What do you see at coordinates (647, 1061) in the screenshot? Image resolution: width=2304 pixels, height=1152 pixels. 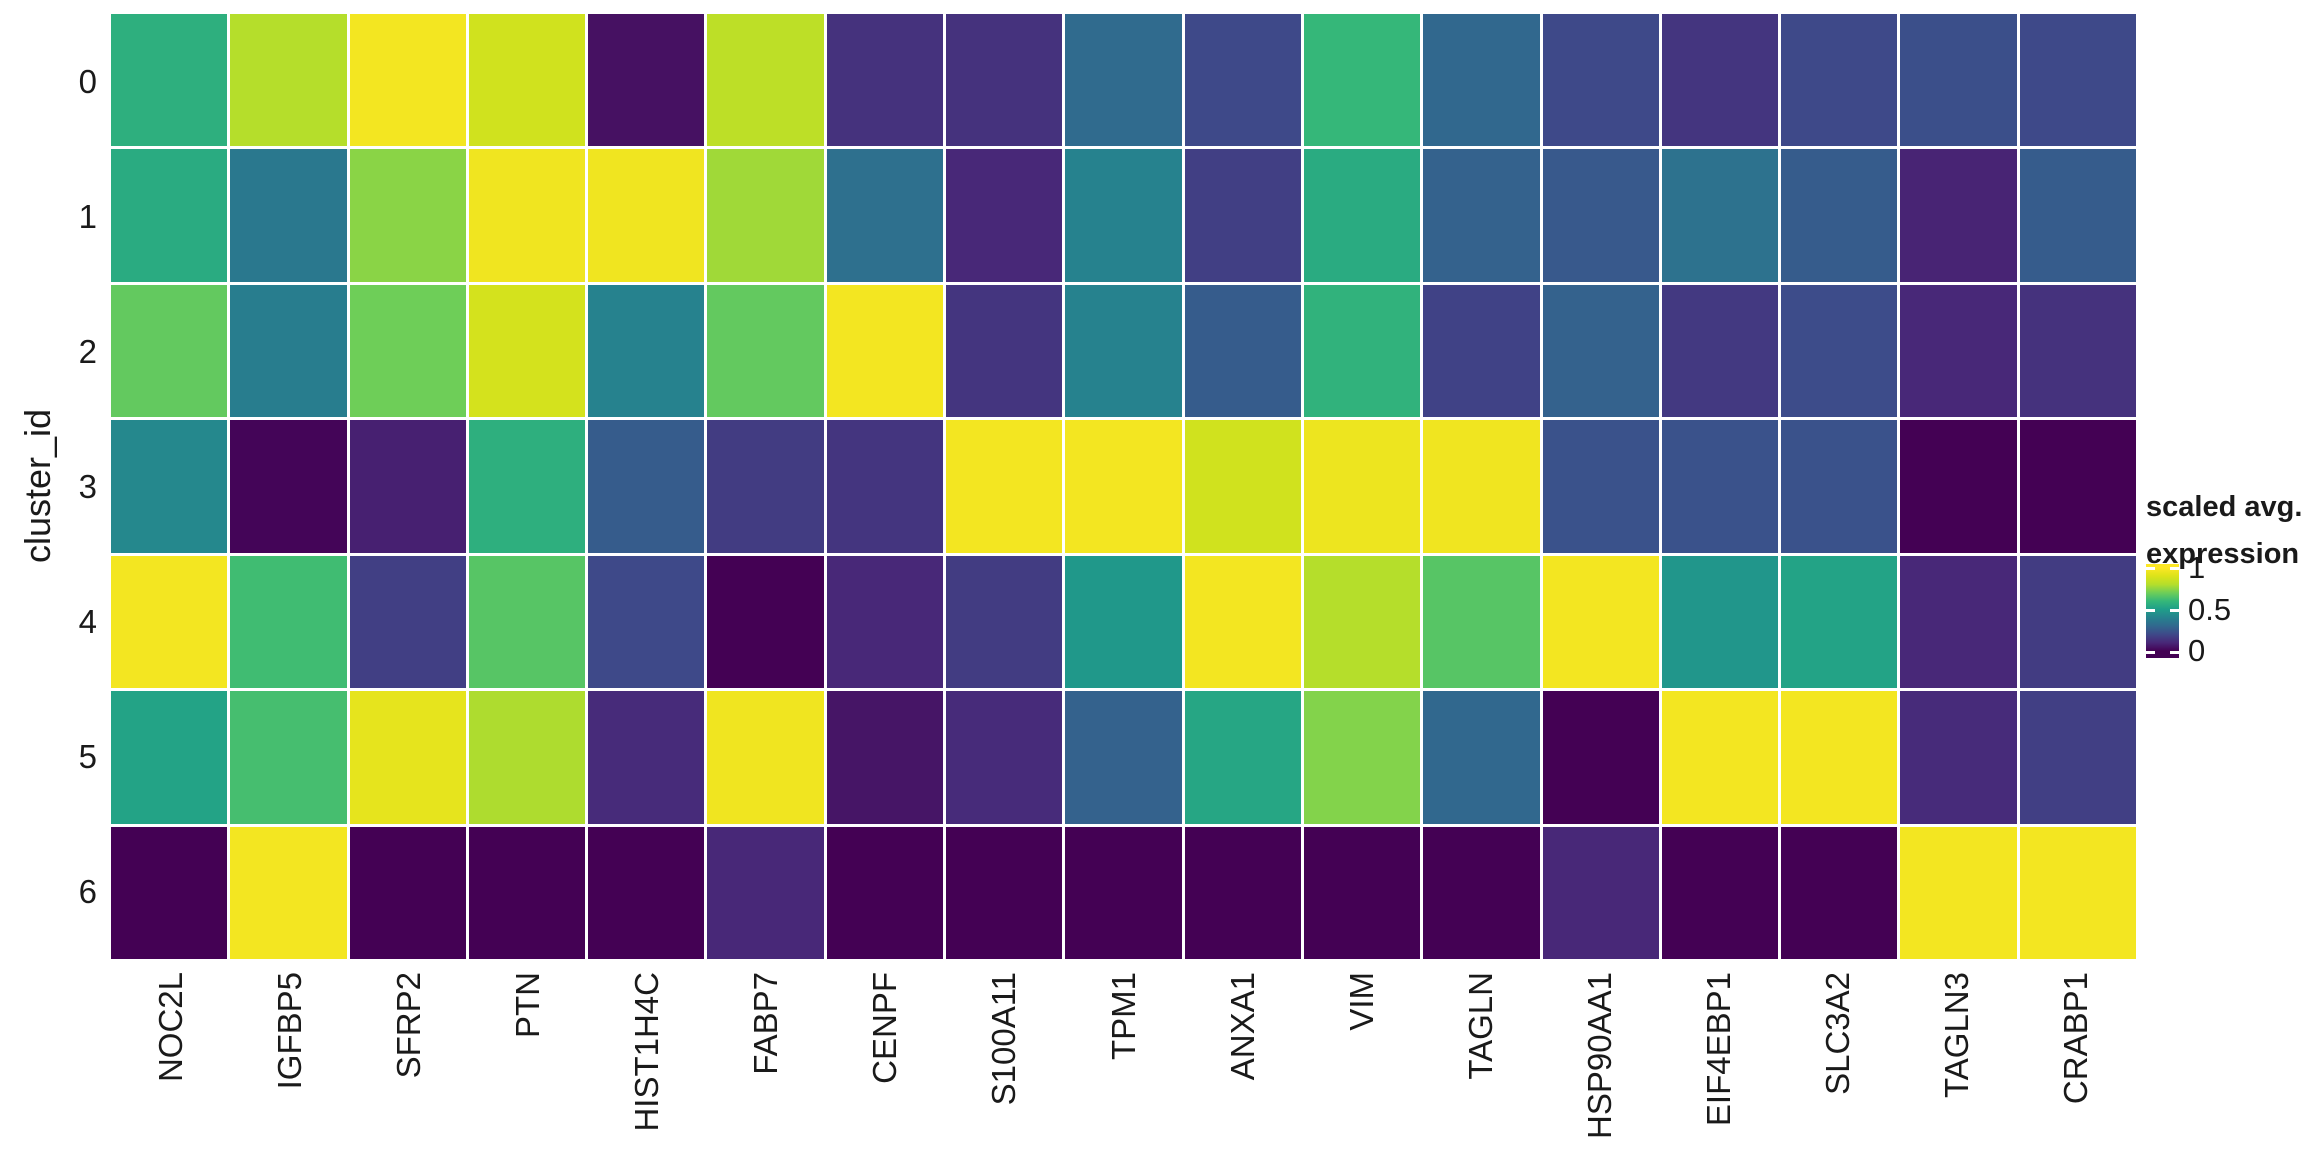 I see `x-tick-label: HIST1H4C` at bounding box center [647, 1061].